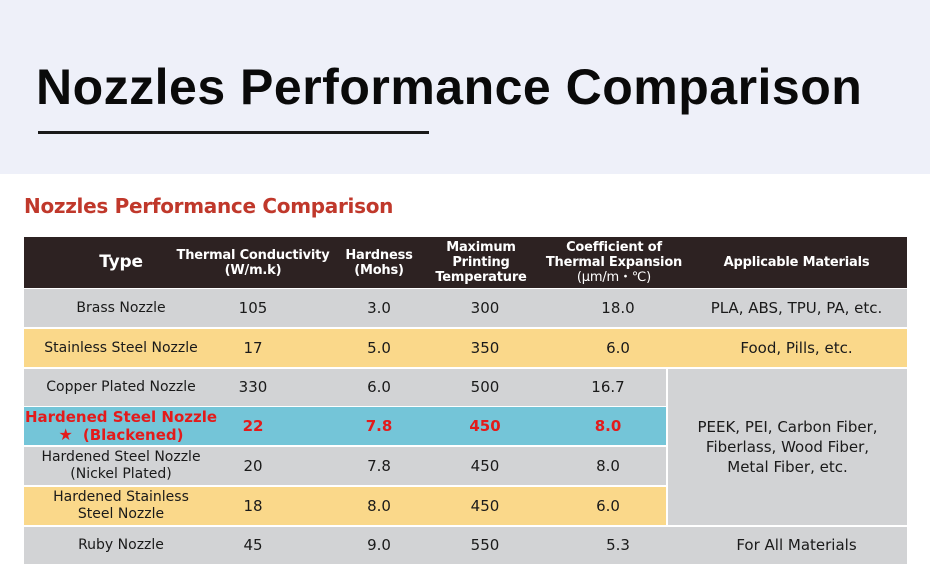 This screenshot has height=581, width=930. Describe the element at coordinates (449, 87) in the screenshot. I see `page-title: Nozzles Performance Comparison` at that location.